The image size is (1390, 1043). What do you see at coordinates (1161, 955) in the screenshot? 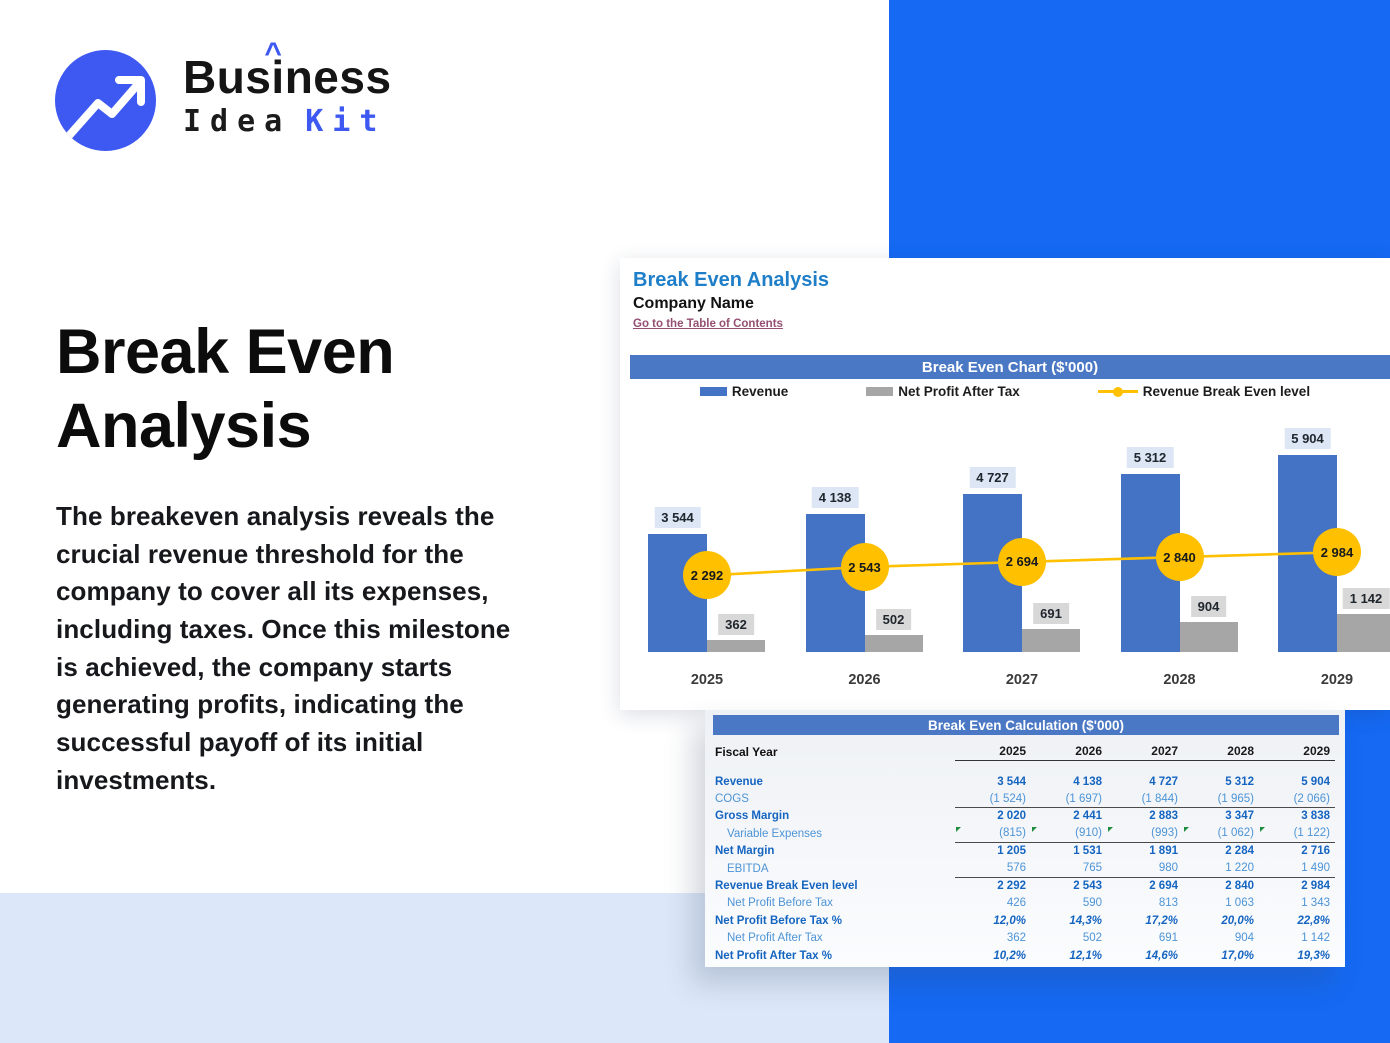
I see `cell: 14,6%` at bounding box center [1161, 955].